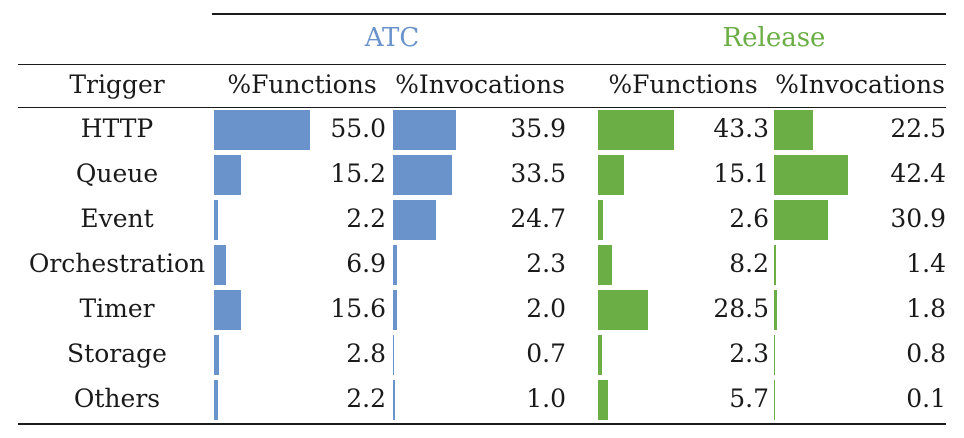 The width and height of the screenshot is (964, 438). I want to click on value-http-col2: 43.3, so click(741, 128).